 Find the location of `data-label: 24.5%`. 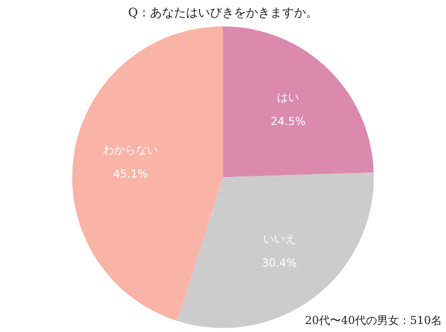

data-label: 24.5% is located at coordinates (288, 121).